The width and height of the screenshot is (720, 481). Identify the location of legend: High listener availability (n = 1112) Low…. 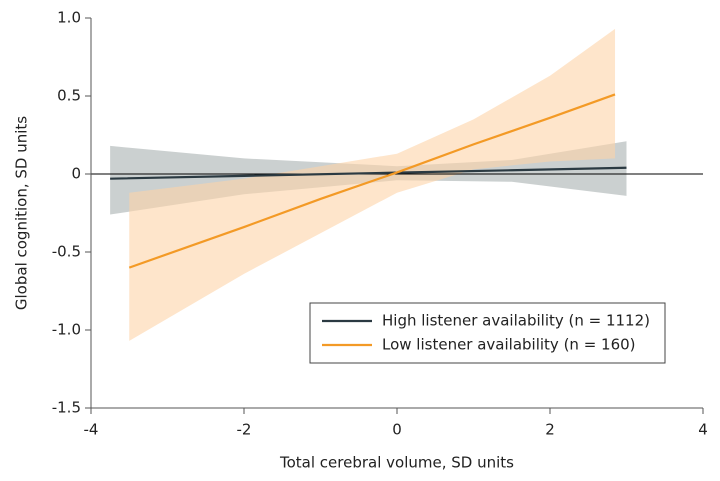
(487, 333).